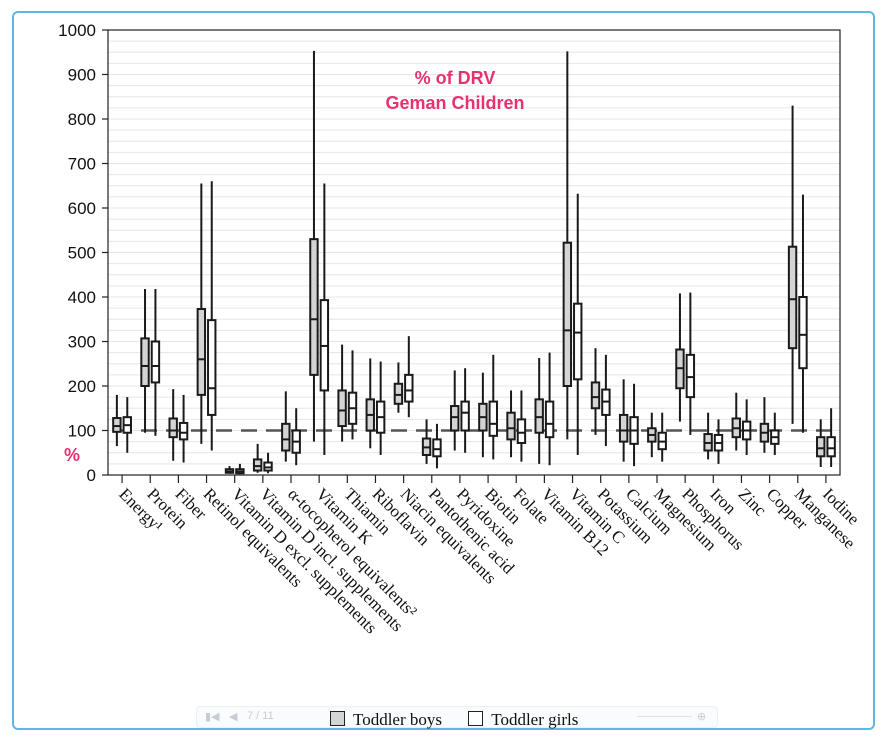  Describe the element at coordinates (455, 78) in the screenshot. I see `chart-title-line-1: % of DRV` at that location.